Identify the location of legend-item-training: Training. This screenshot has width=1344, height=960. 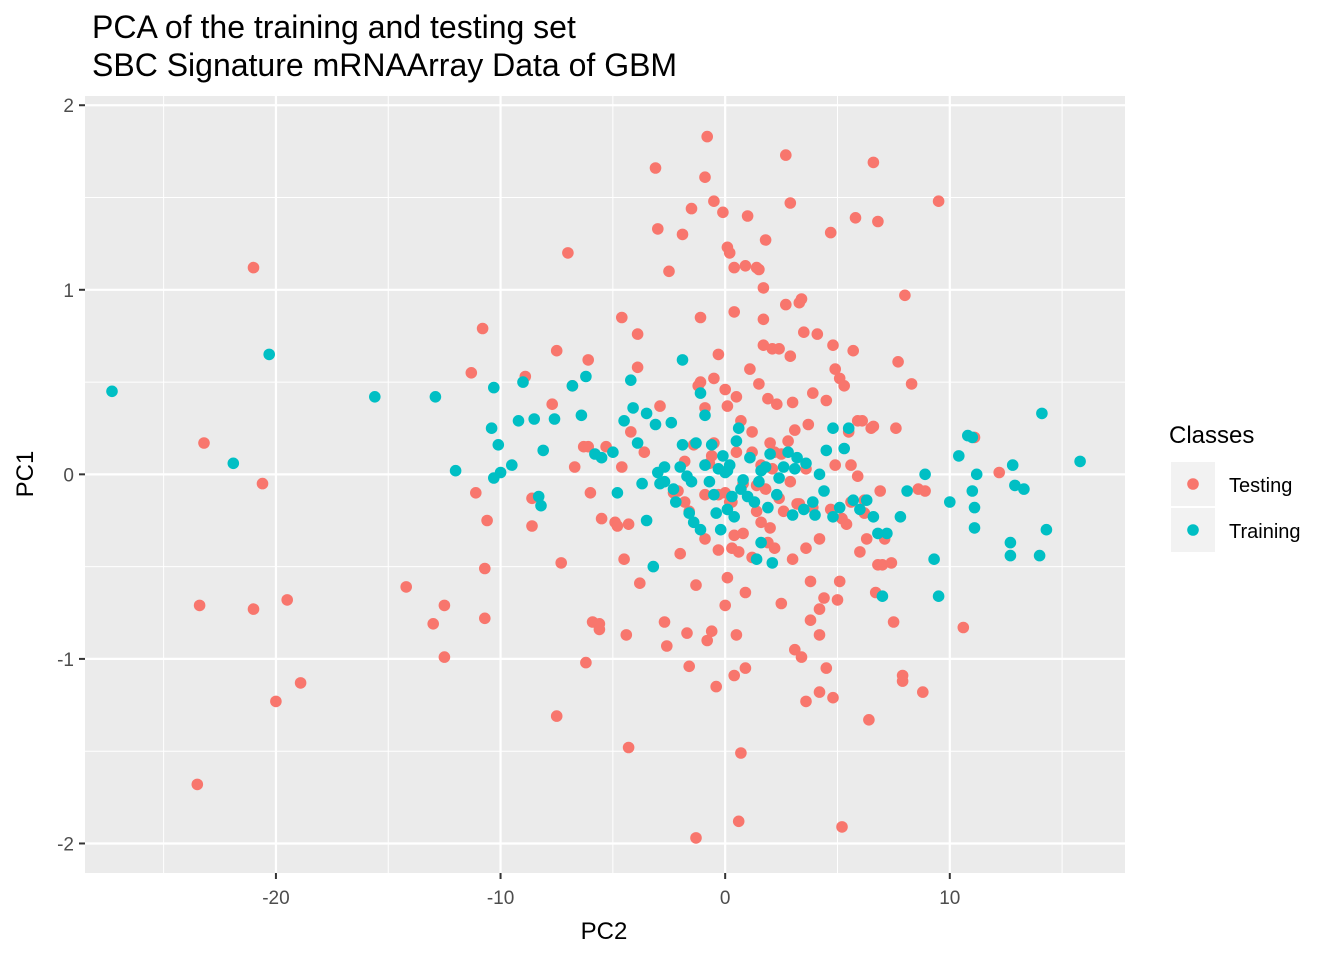
(1236, 530).